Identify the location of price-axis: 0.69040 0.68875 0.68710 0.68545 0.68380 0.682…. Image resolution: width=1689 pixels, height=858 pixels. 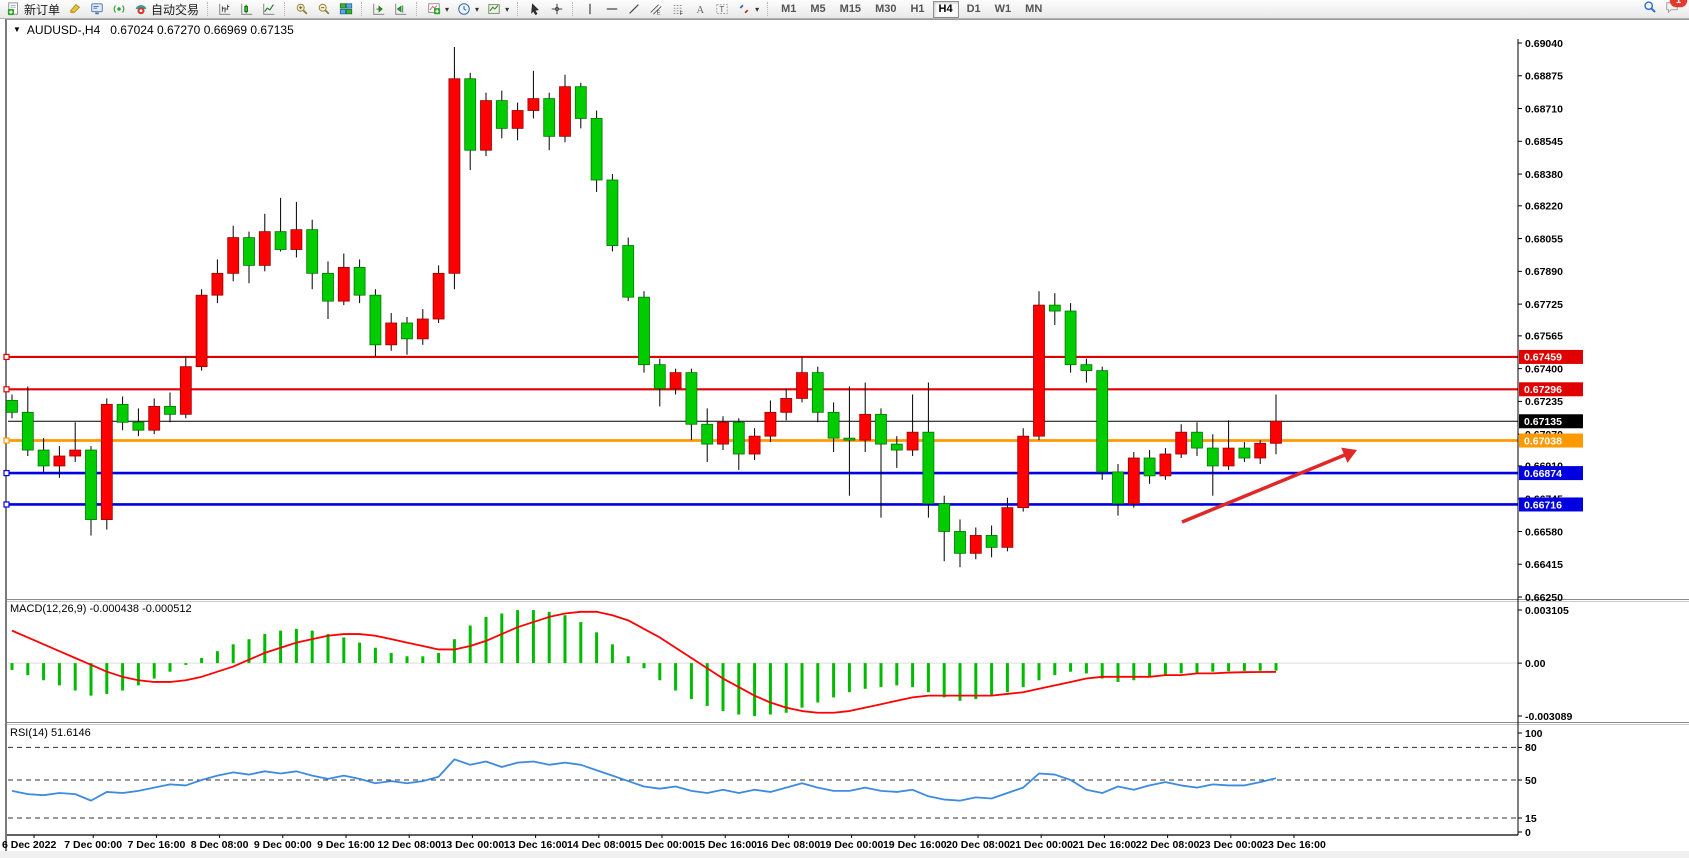
(1550, 436).